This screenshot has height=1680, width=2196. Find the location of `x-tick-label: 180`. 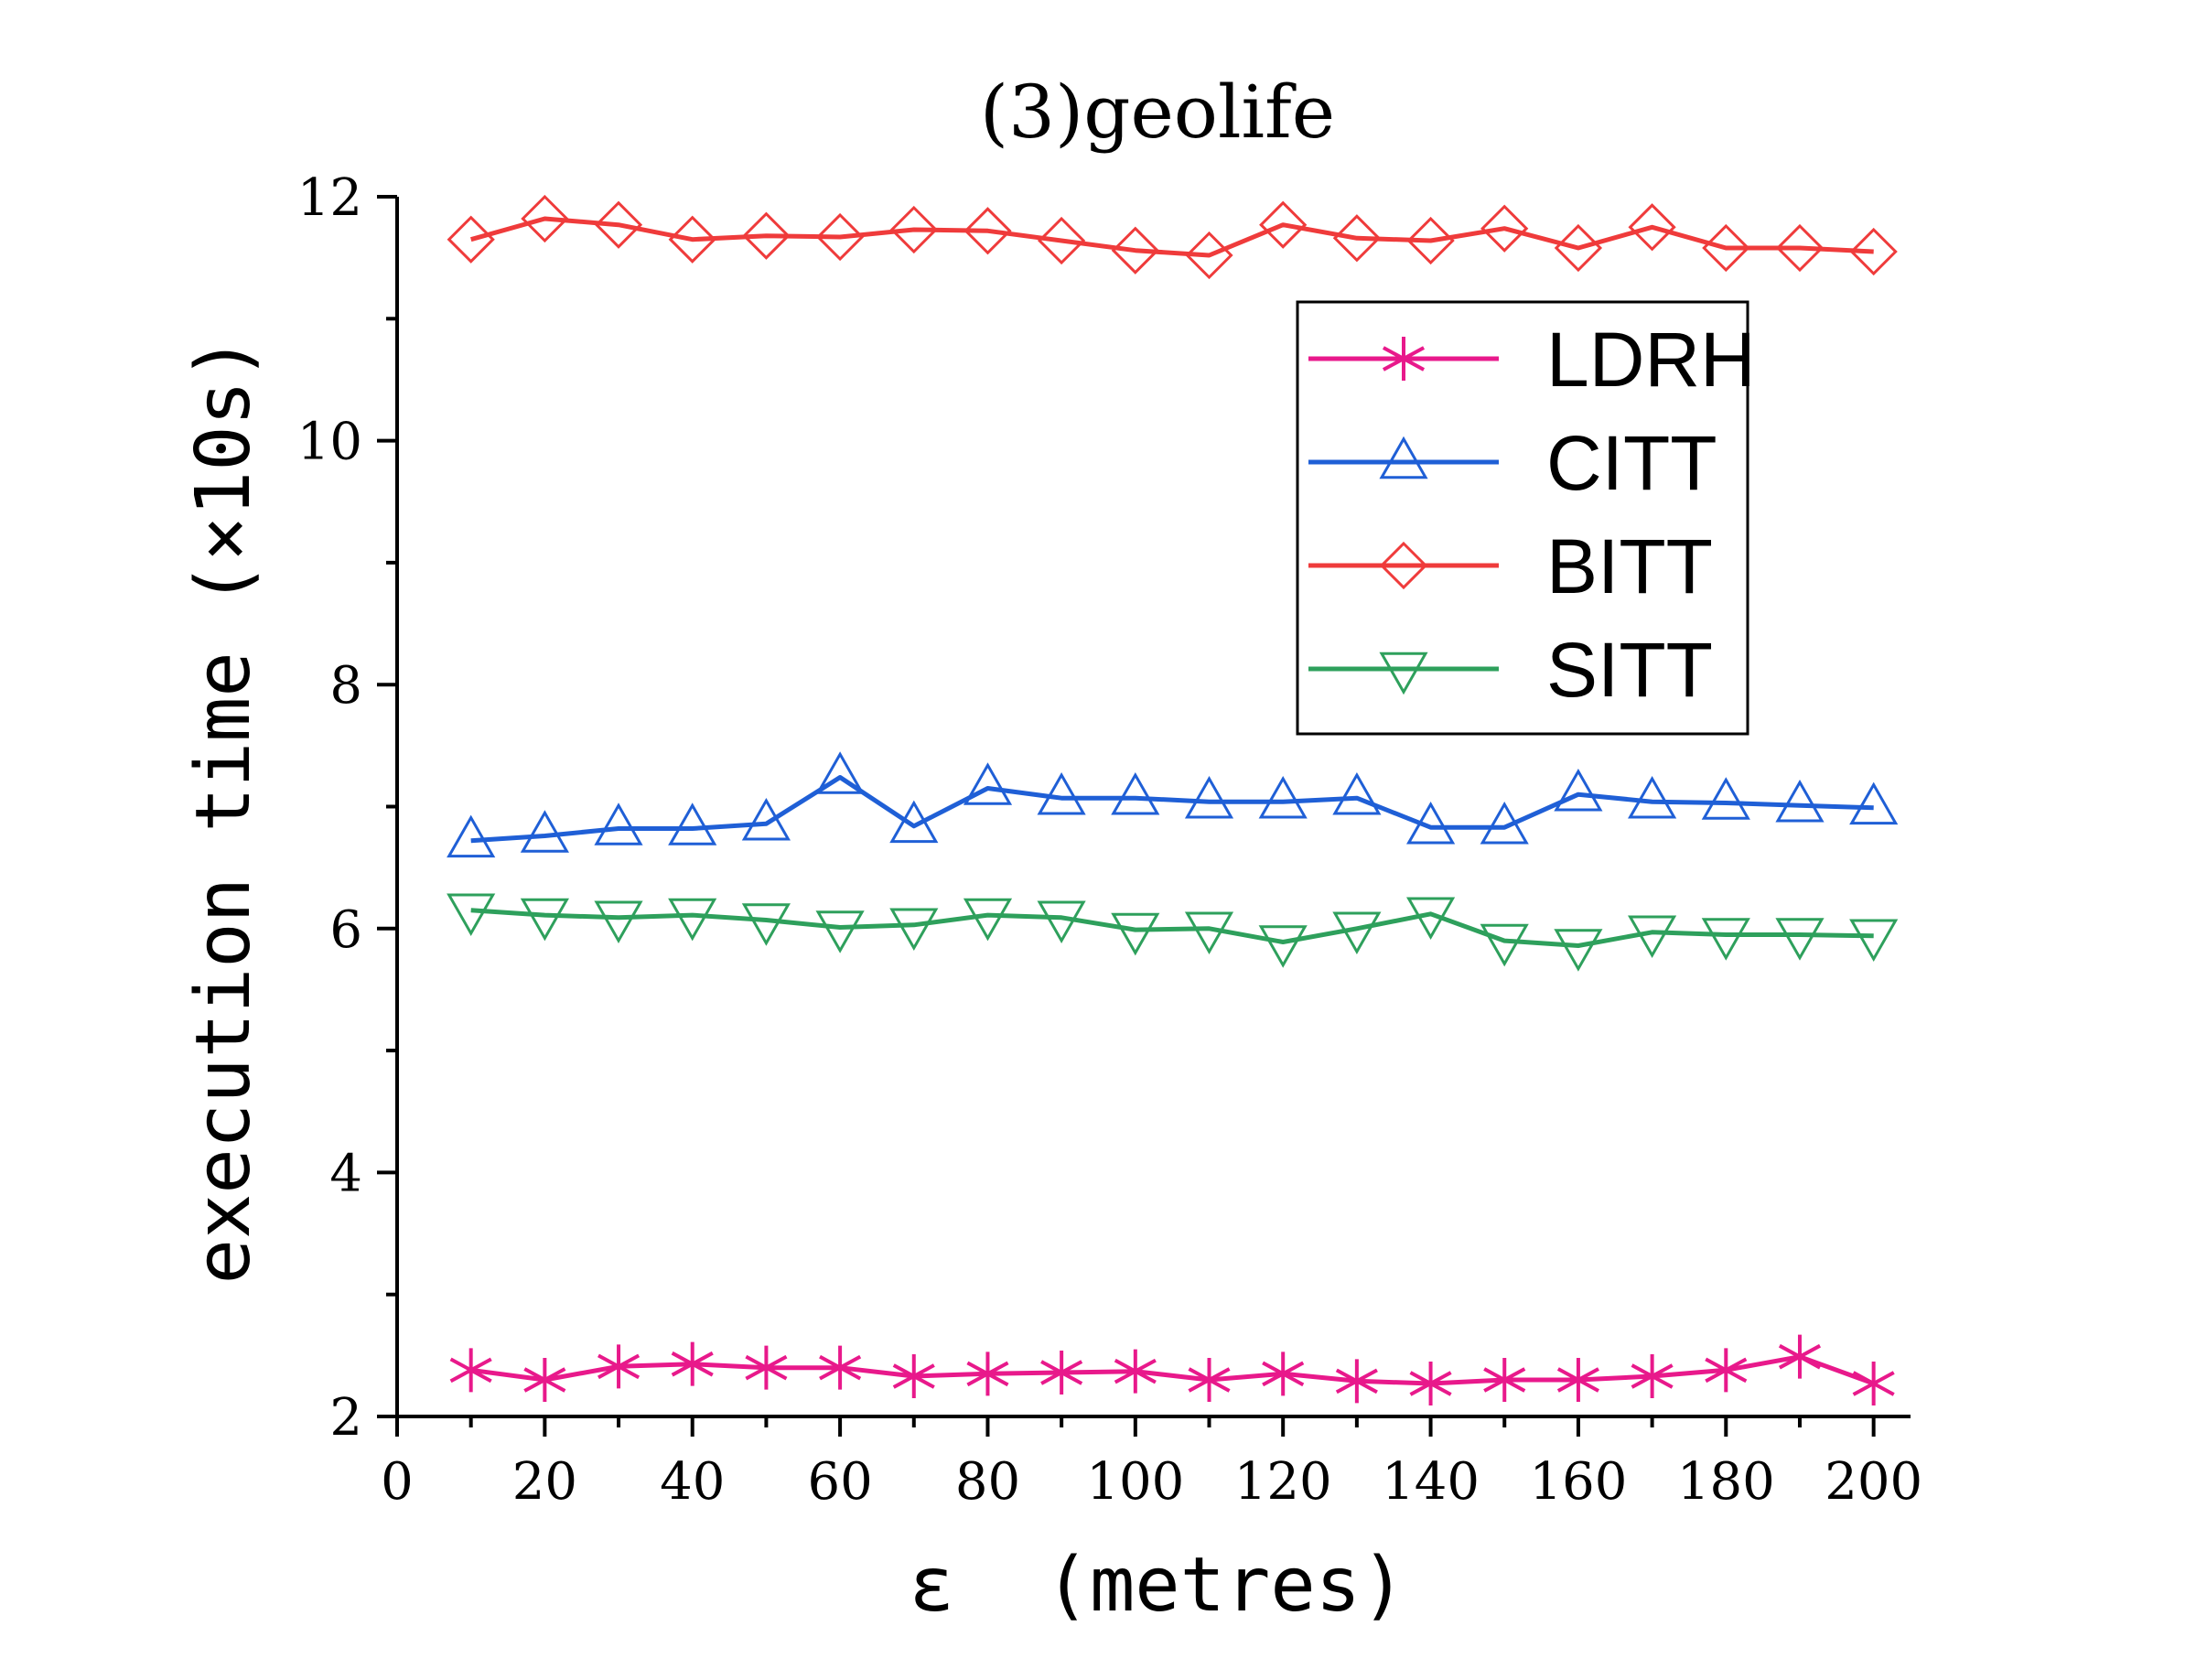

x-tick-label: 180 is located at coordinates (1726, 1482).